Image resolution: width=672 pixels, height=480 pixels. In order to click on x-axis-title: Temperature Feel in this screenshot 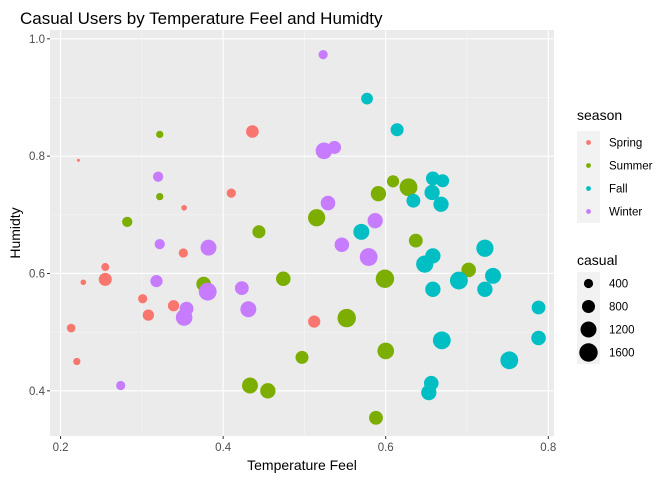, I will do `click(302, 465)`.